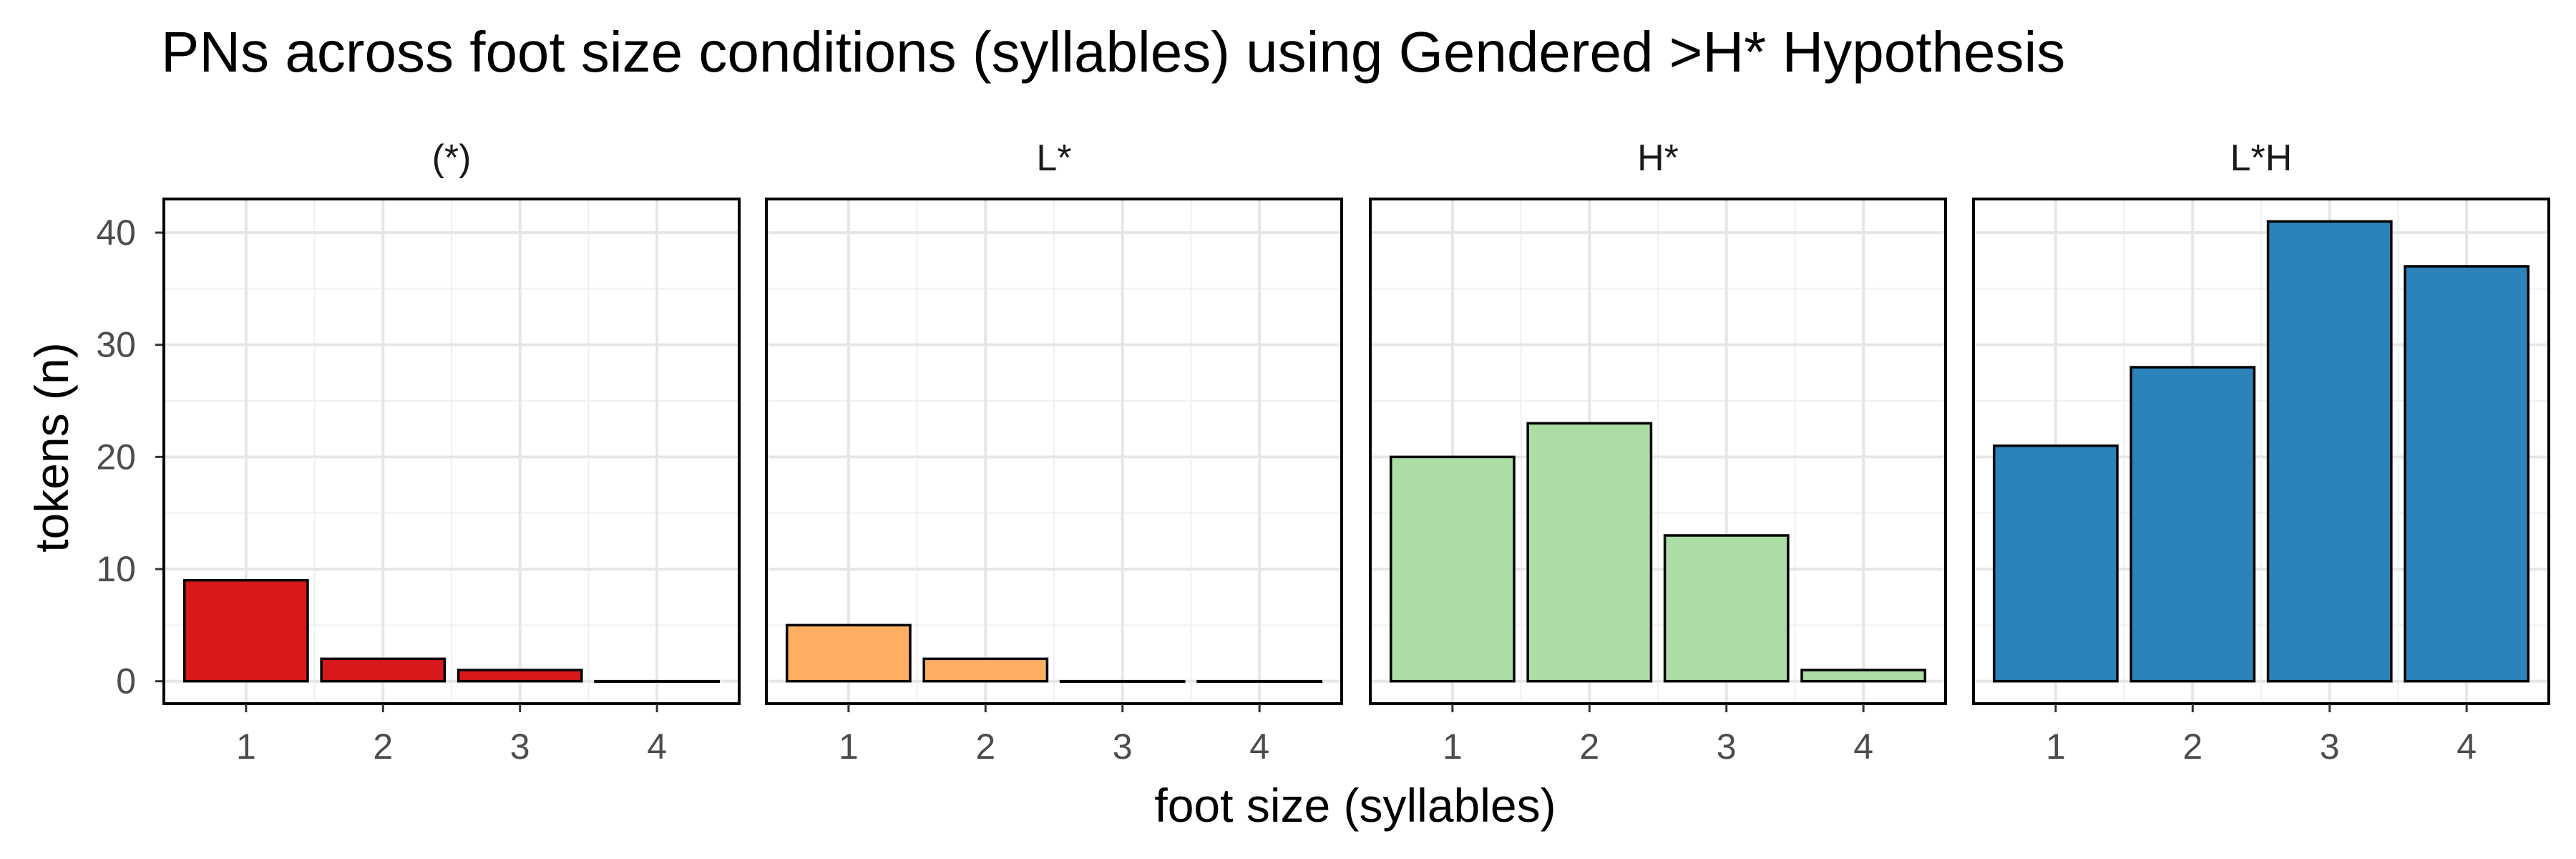  What do you see at coordinates (657, 681) in the screenshot?
I see `bar-(*)-4` at bounding box center [657, 681].